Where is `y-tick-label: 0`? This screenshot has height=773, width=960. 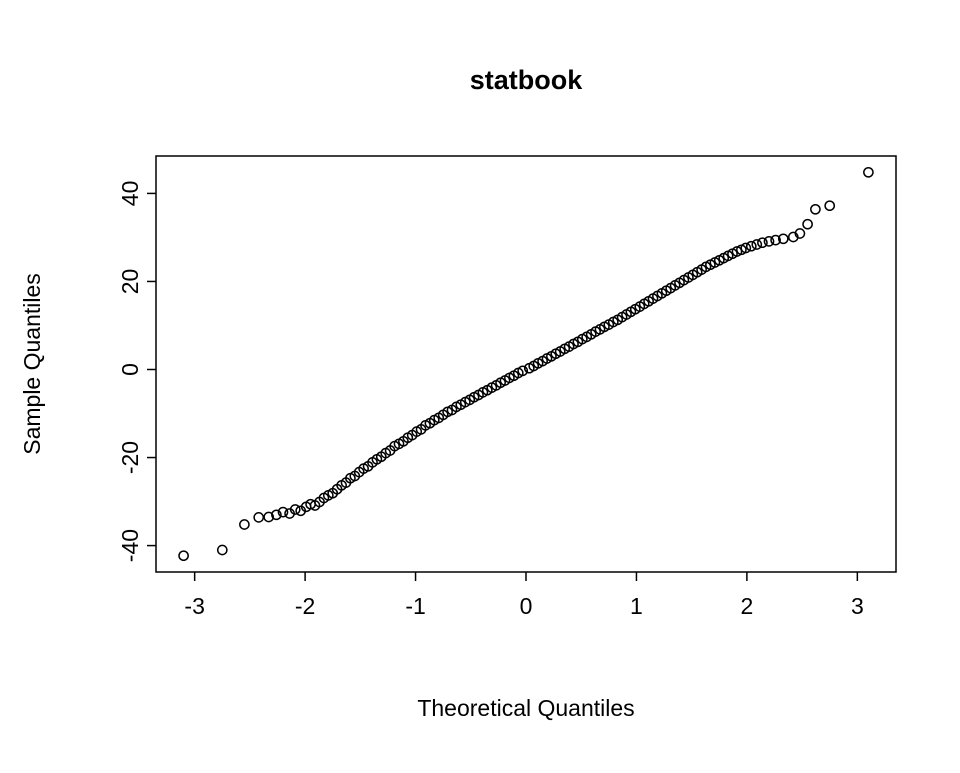 y-tick-label: 0 is located at coordinates (130, 369).